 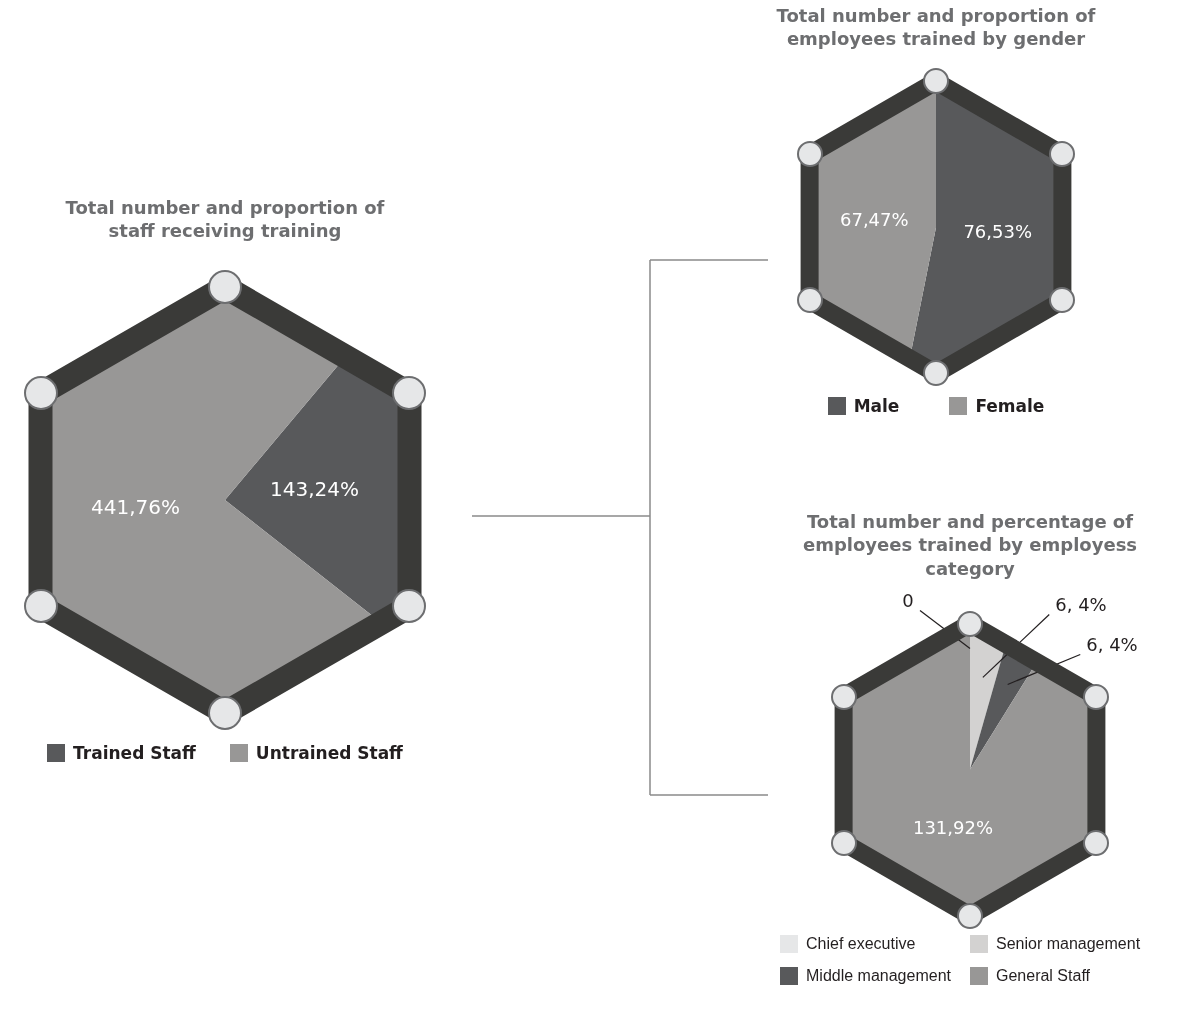 What do you see at coordinates (878, 976) in the screenshot?
I see `legend-label: Middle management` at bounding box center [878, 976].